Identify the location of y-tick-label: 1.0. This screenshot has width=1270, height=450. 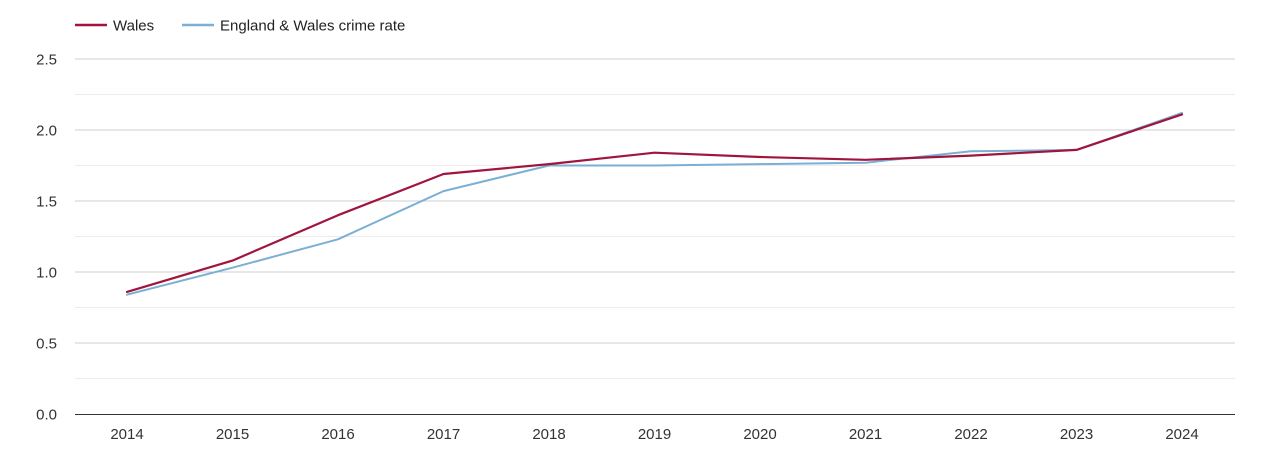
(46, 273).